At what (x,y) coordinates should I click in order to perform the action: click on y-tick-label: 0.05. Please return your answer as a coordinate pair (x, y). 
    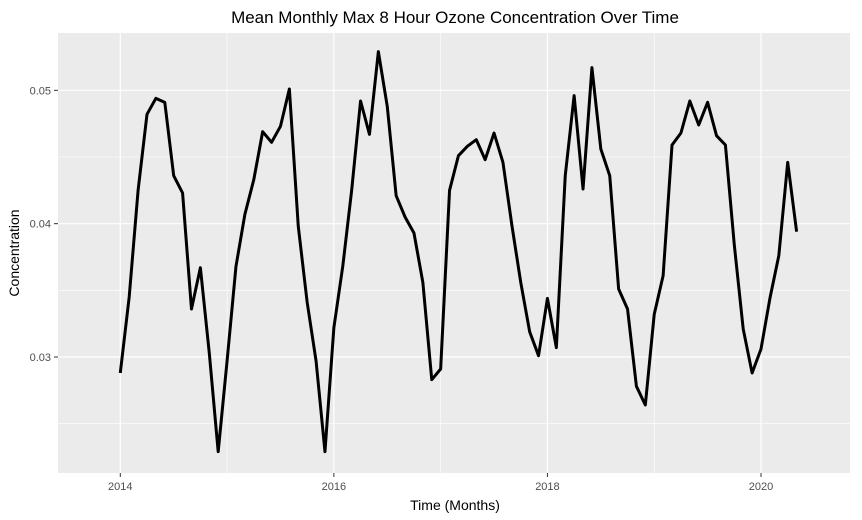
    Looking at the image, I should click on (40, 91).